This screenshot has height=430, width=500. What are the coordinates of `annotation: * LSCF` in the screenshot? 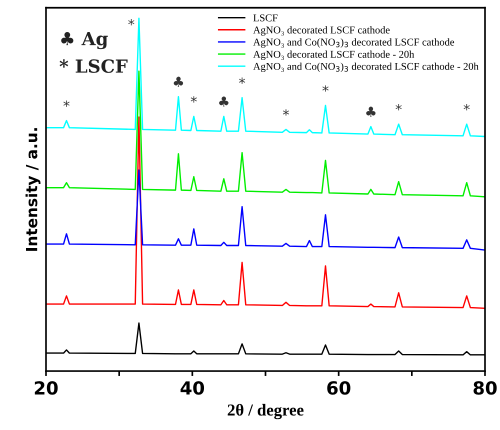 It's located at (94, 66).